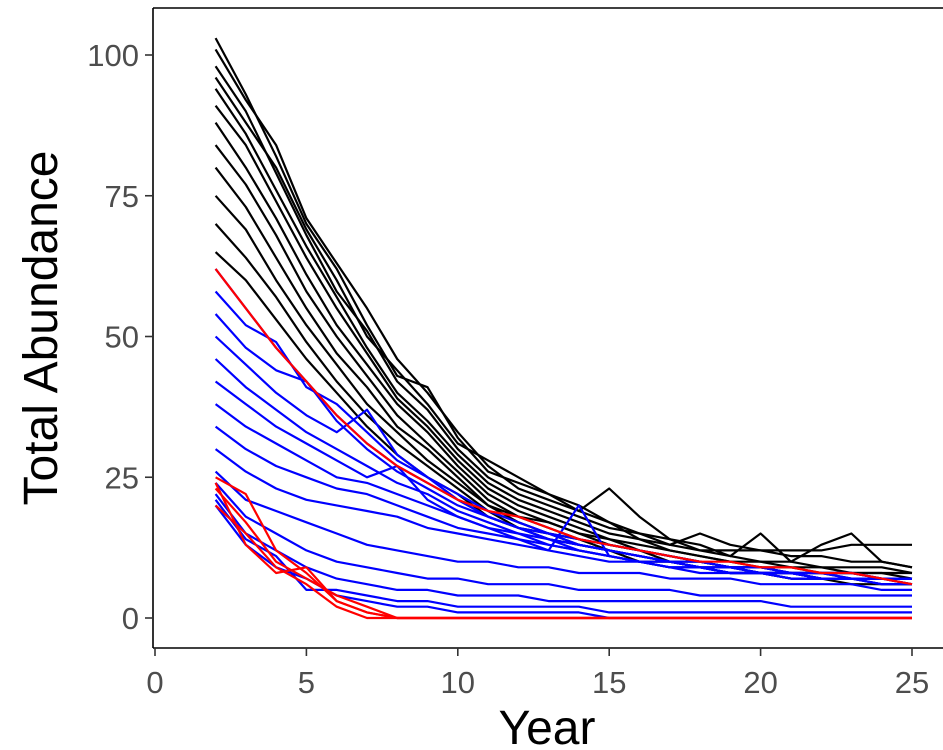 This screenshot has width=943, height=750. Describe the element at coordinates (306, 682) in the screenshot. I see `x-tick-label: 5` at that location.